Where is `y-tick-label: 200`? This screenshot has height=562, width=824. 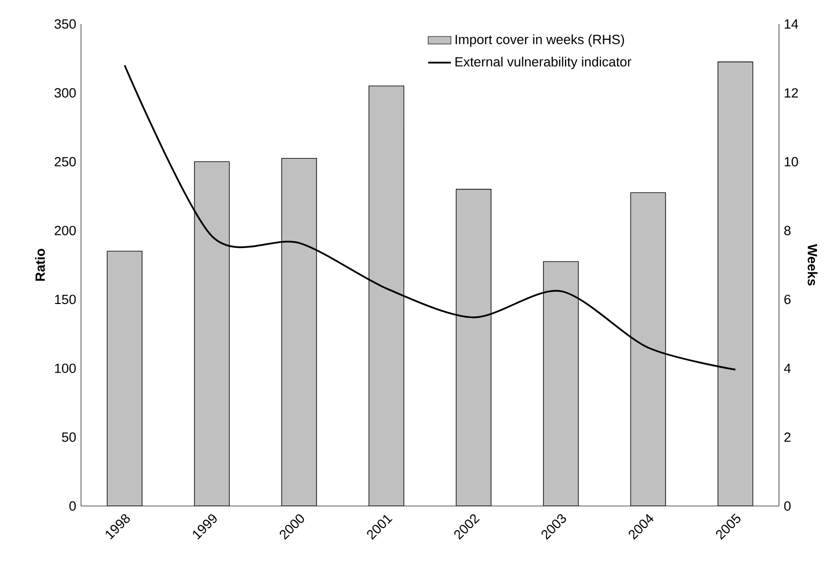 y-tick-label: 200 is located at coordinates (65, 231).